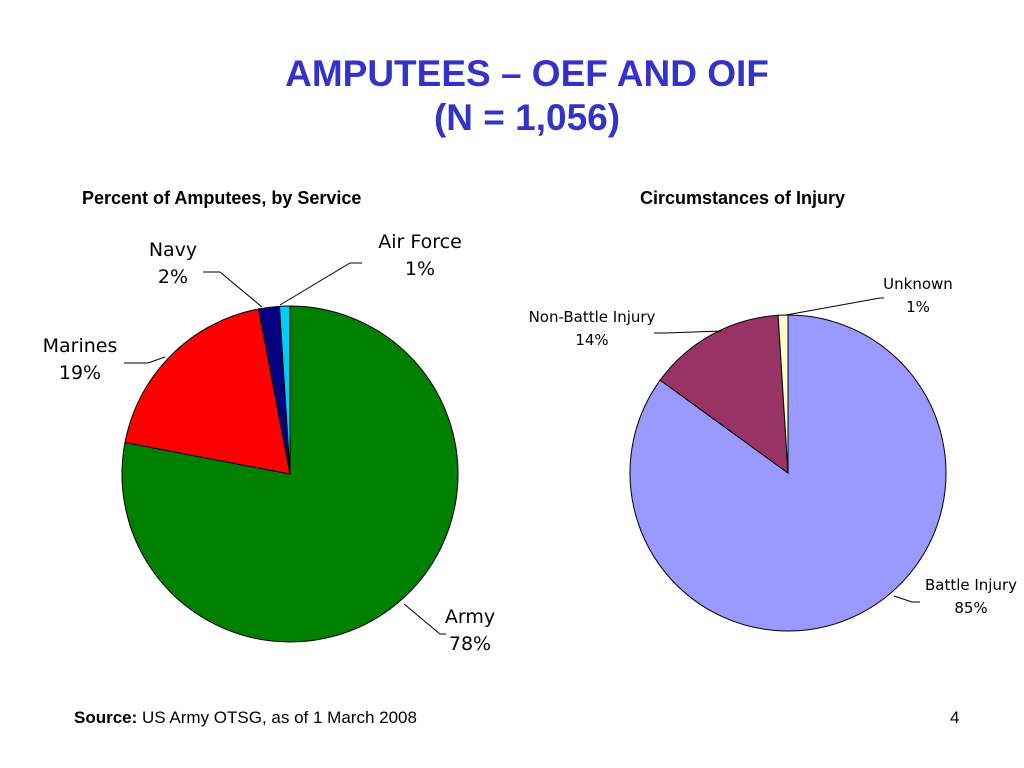  Describe the element at coordinates (470, 644) in the screenshot. I see `service-army-percent-label: 78%` at that location.